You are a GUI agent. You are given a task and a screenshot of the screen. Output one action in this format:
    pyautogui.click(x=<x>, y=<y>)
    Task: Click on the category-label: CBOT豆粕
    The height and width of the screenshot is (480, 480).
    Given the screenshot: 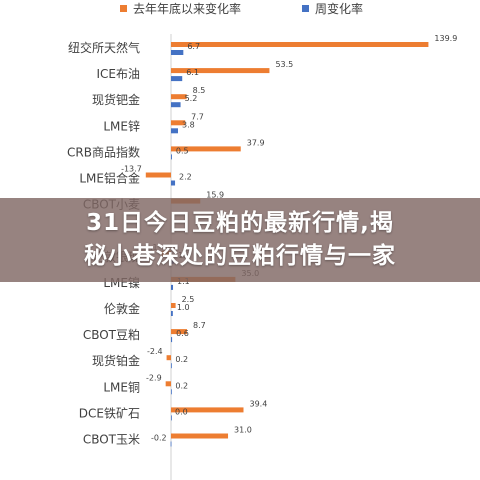 What is the action you would take?
    pyautogui.click(x=111, y=334)
    